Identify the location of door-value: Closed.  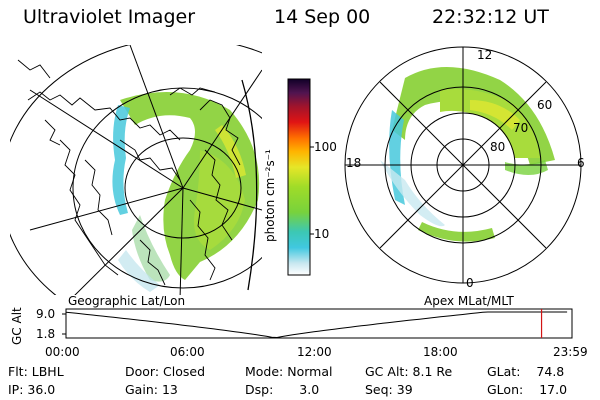
(184, 371).